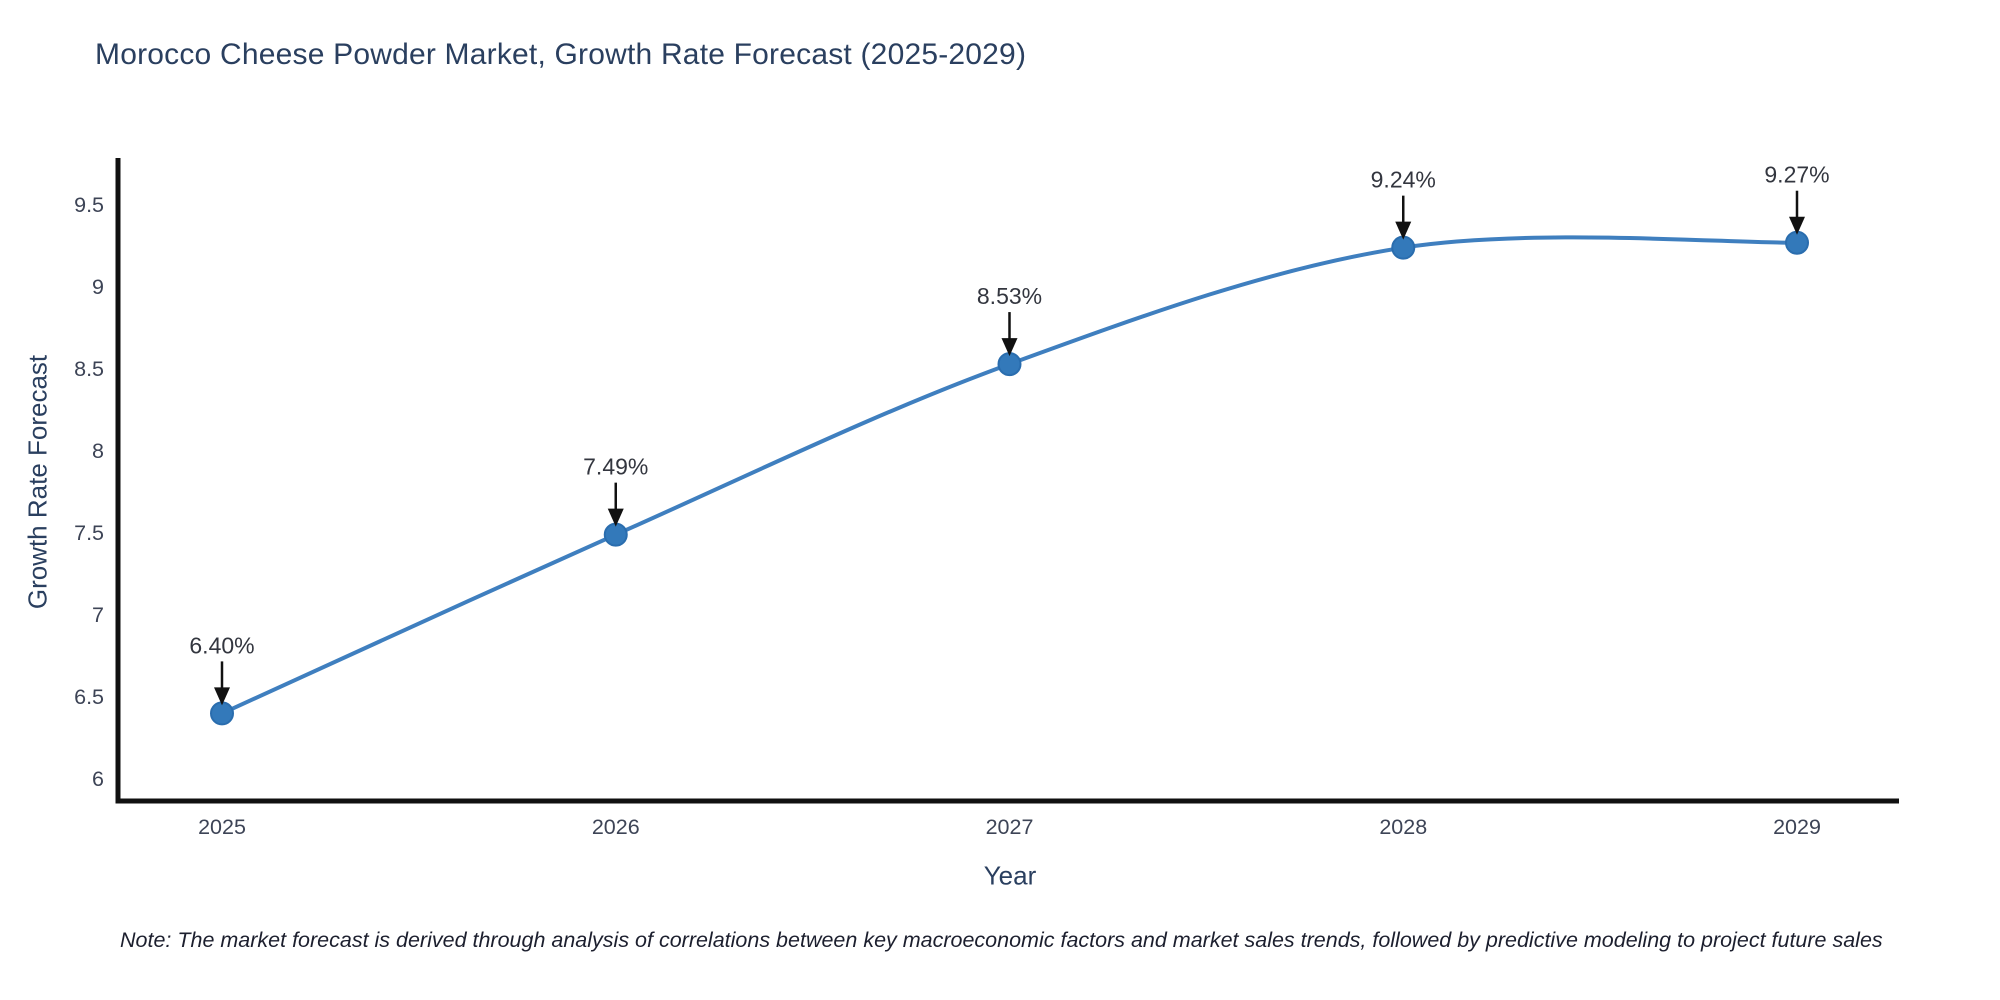 The image size is (2000, 1000). What do you see at coordinates (1403, 180) in the screenshot?
I see `data-point-label: 9.24%` at bounding box center [1403, 180].